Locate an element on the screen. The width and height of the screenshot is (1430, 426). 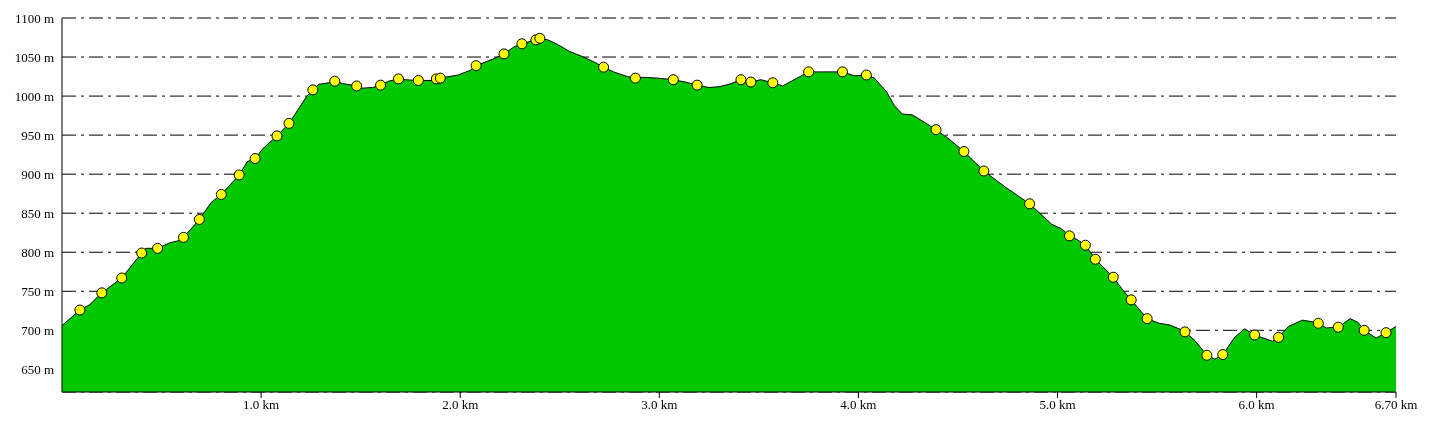
x-tick-label: 5.0 km is located at coordinates (1057, 405).